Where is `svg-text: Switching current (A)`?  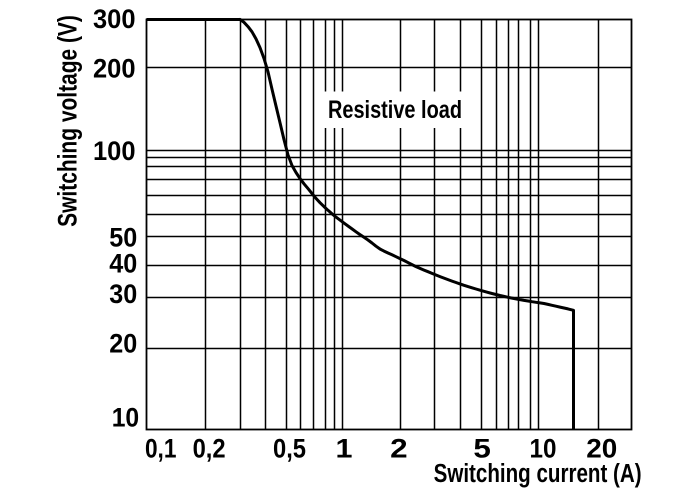 svg-text: Switching current (A) is located at coordinates (538, 474).